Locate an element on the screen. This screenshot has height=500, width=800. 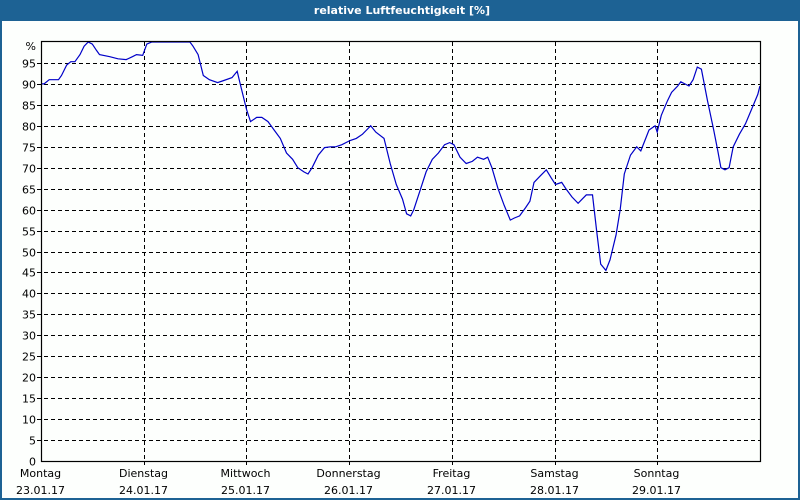
y-tick-label: 10 is located at coordinates (29, 420).